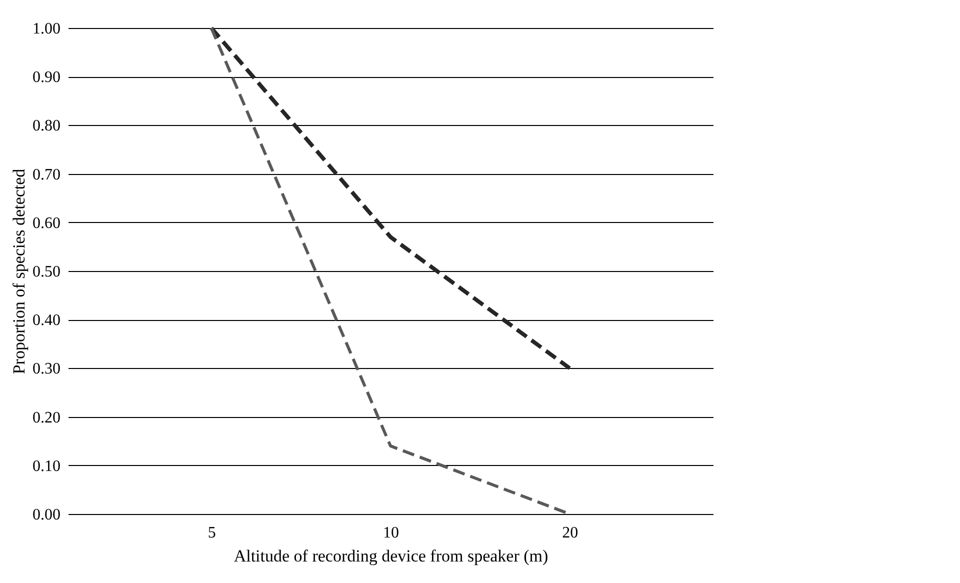 The height and width of the screenshot is (583, 960). What do you see at coordinates (46, 321) in the screenshot?
I see `y-tick-label: 0.40` at bounding box center [46, 321].